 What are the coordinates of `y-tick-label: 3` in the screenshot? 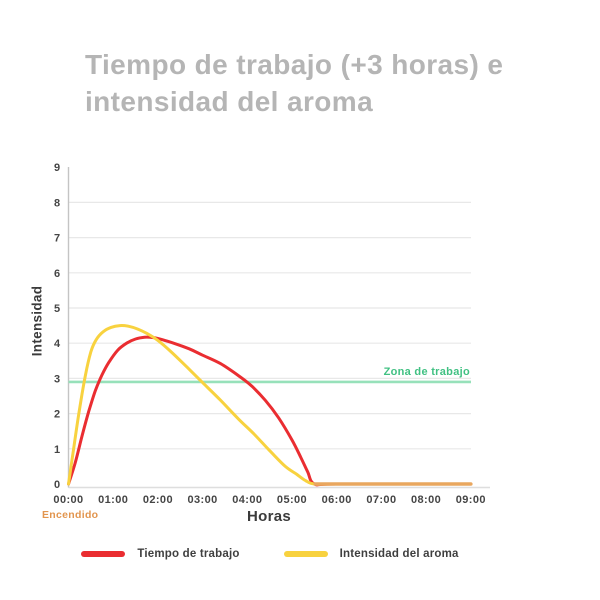 It's located at (57, 379).